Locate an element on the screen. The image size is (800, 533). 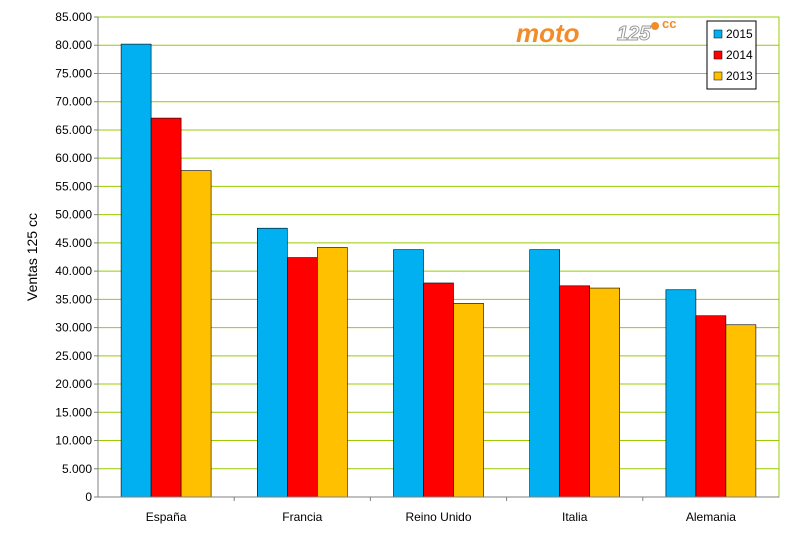
y-tick-label: 30.000 is located at coordinates (73, 328).